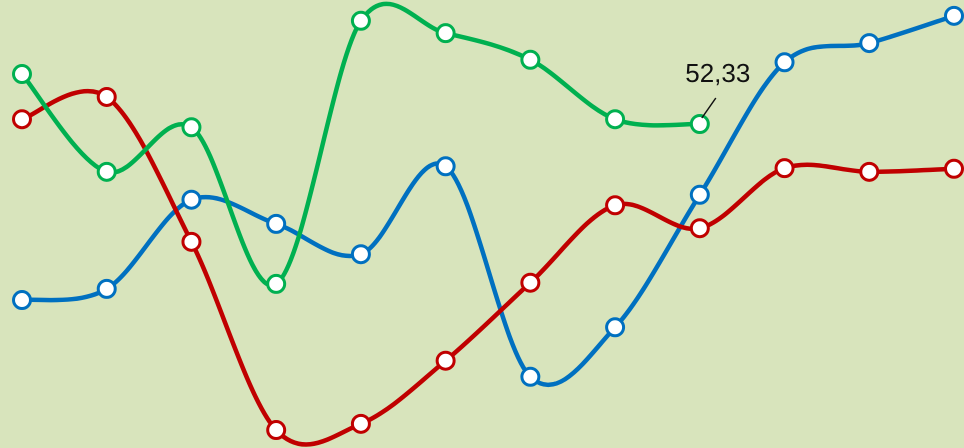  What do you see at coordinates (717, 73) in the screenshot?
I see `data-label: 52,33` at bounding box center [717, 73].